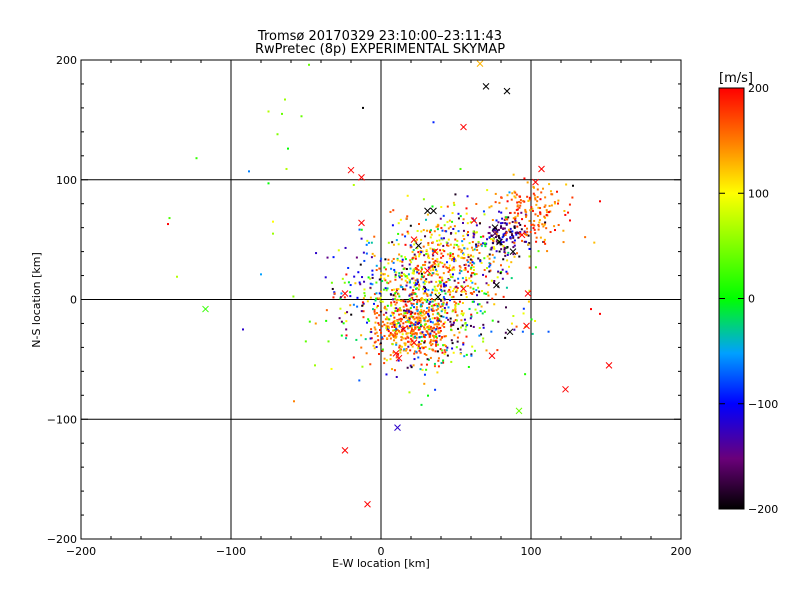 This screenshot has width=800, height=604. What do you see at coordinates (66, 180) in the screenshot?
I see `y-tick-label: 100` at bounding box center [66, 180].